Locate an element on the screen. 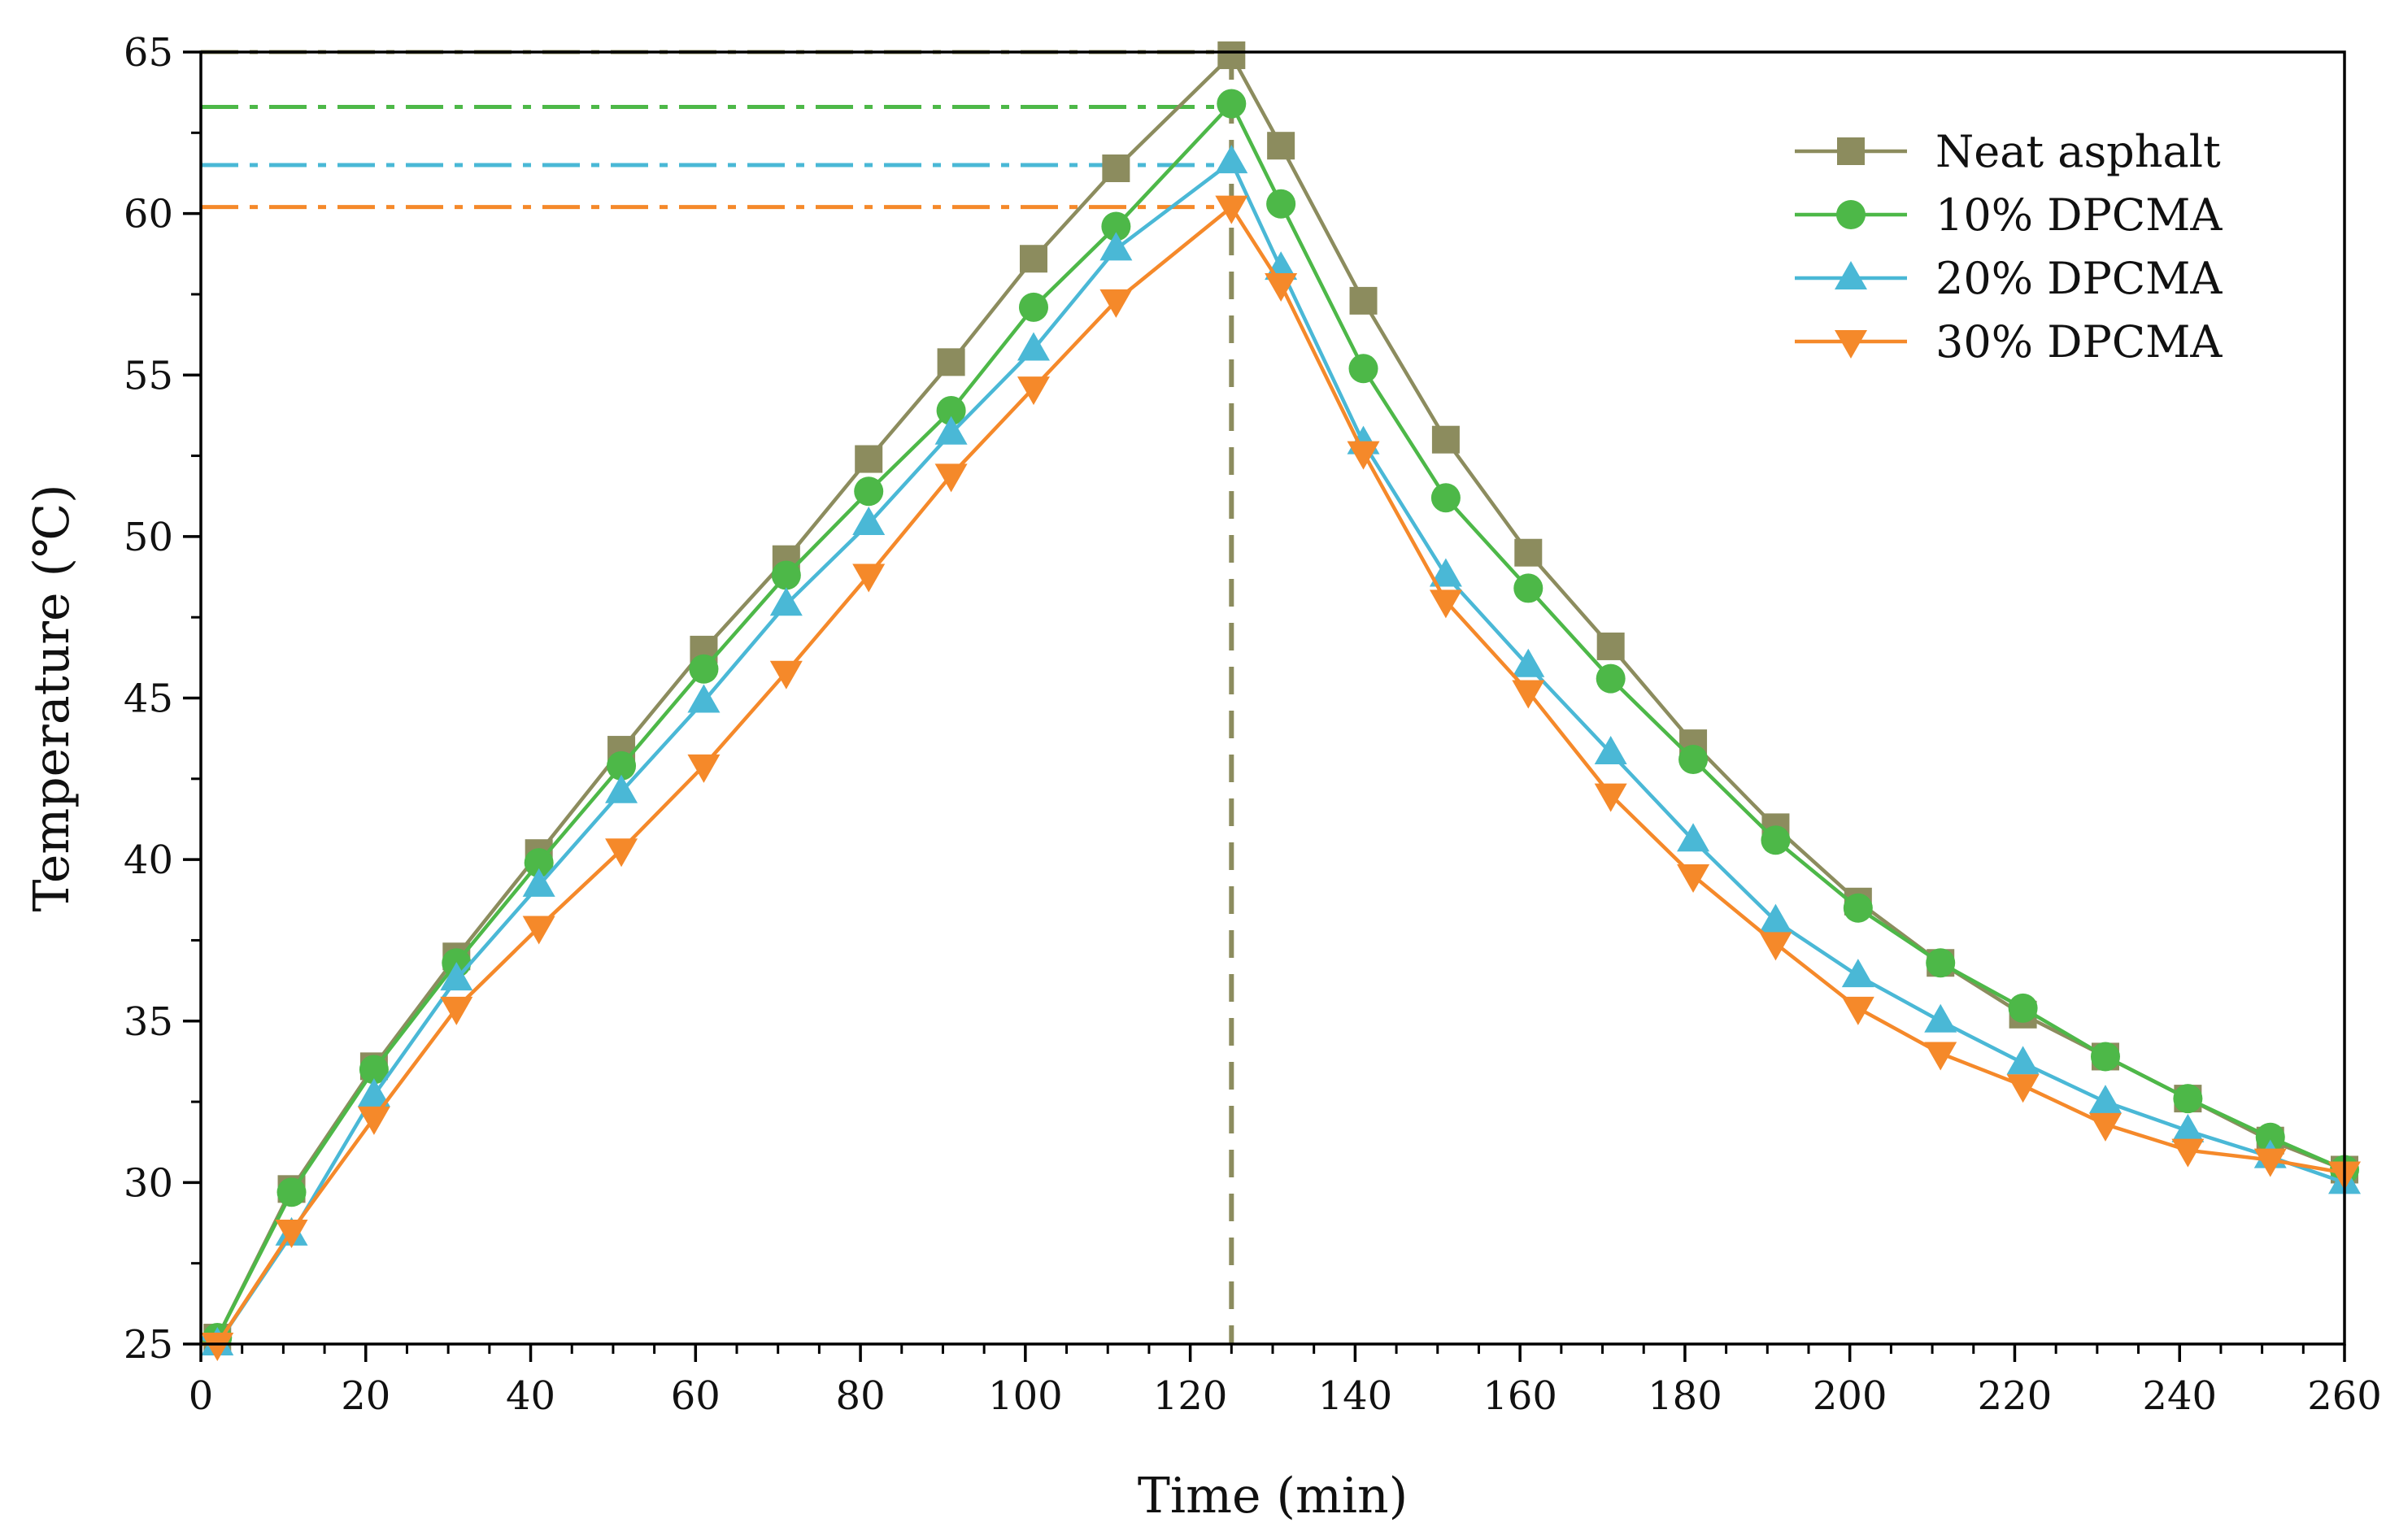 The width and height of the screenshot is (2399, 1540). legend: Neat asphalt 10% DPCMA 20% DPCMA 30% DPCMA is located at coordinates (2009, 247).